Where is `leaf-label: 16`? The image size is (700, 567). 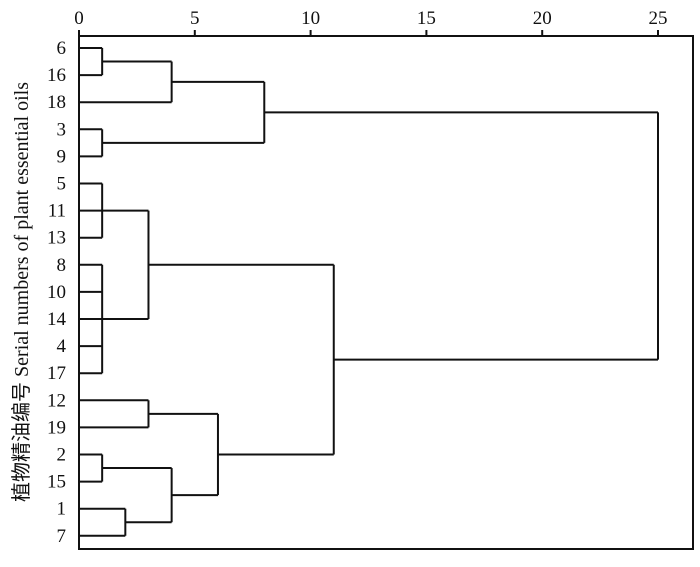 leaf-label: 16 is located at coordinates (56, 75).